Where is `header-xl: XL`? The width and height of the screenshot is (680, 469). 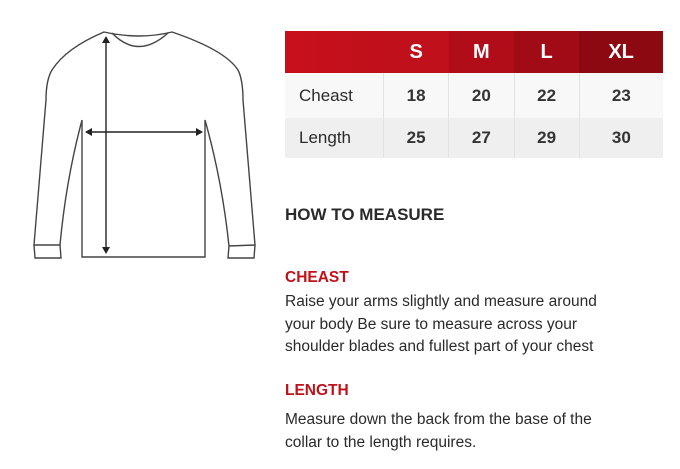 header-xl: XL is located at coordinates (621, 52).